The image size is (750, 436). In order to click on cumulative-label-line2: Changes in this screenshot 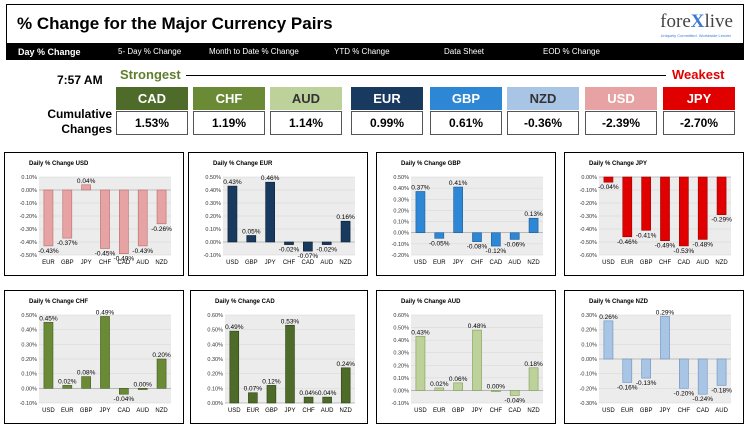, I will do `click(86, 129)`.